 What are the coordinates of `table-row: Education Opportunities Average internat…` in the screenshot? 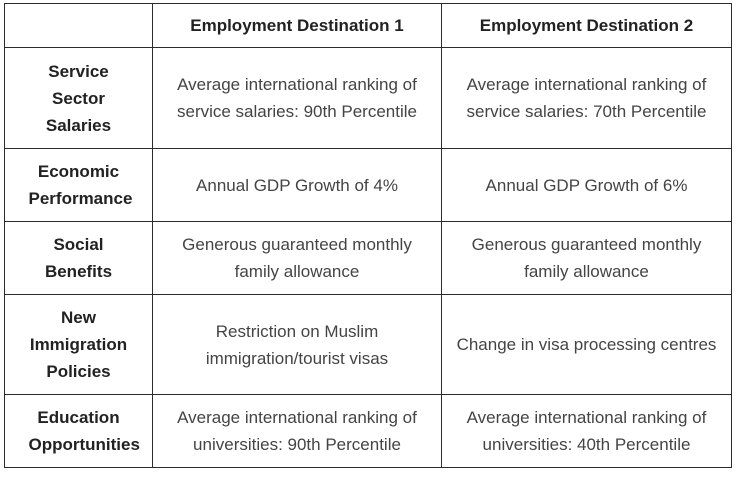 It's located at (368, 431).